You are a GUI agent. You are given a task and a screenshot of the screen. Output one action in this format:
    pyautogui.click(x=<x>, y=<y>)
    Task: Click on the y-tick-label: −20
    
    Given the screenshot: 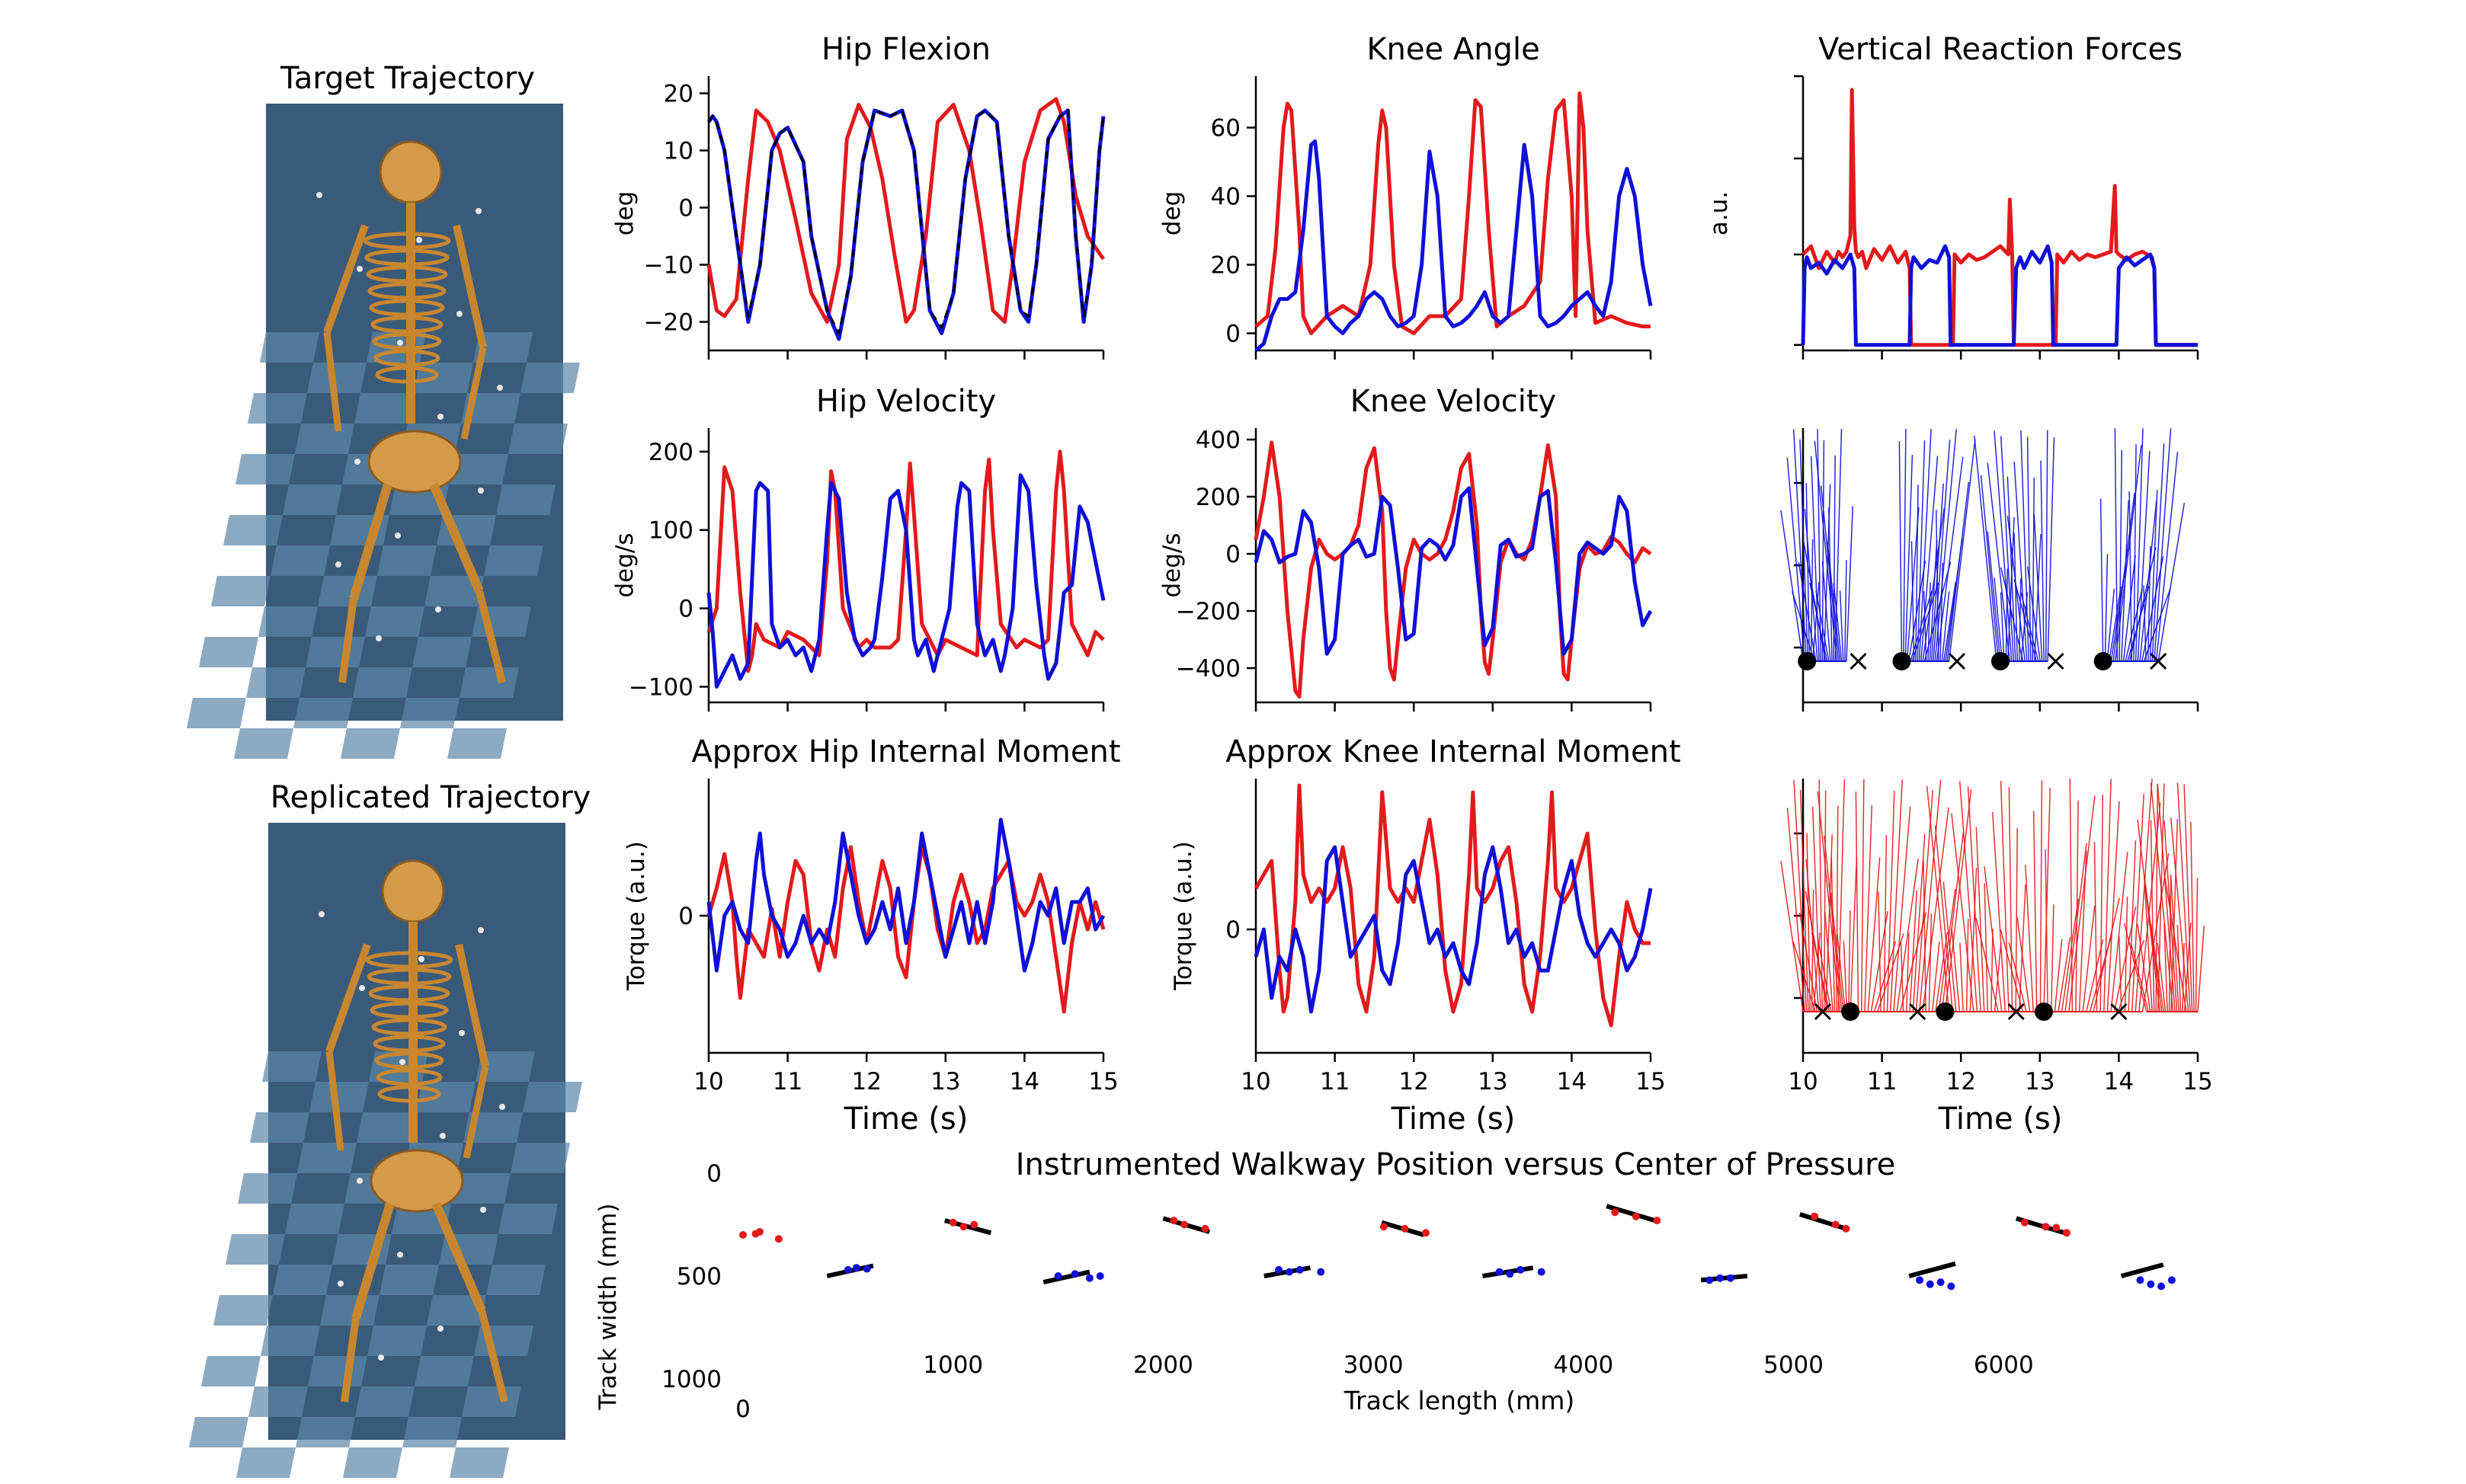 What is the action you would take?
    pyautogui.click(x=669, y=323)
    